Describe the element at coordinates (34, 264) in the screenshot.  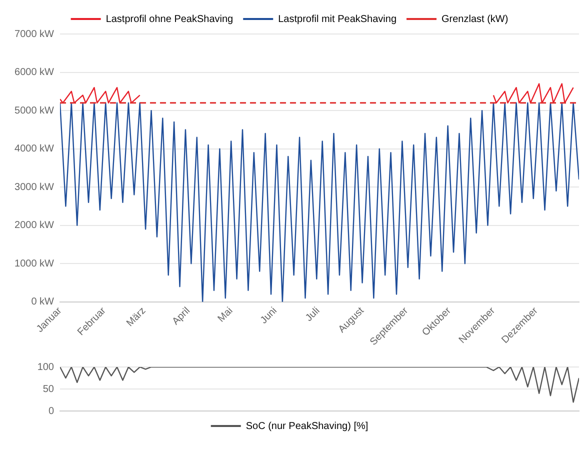
I see `y-tick-label: 1000 kW` at that location.